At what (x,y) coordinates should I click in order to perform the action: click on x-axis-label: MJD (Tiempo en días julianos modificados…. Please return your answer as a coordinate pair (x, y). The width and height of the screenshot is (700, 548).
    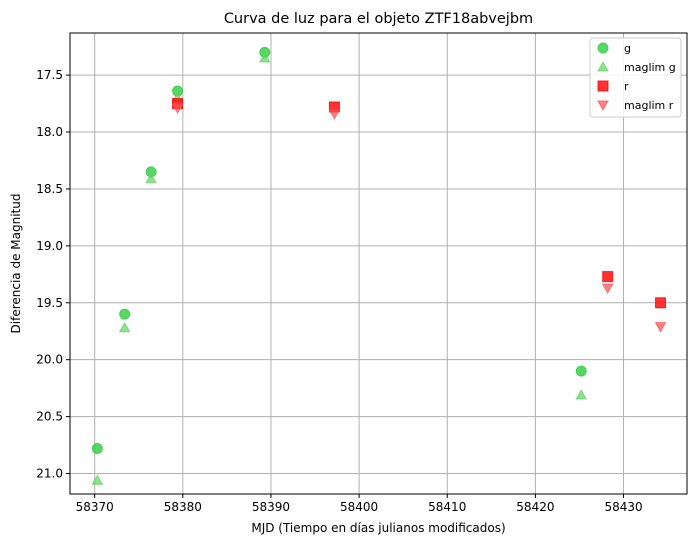
    Looking at the image, I should click on (378, 528).